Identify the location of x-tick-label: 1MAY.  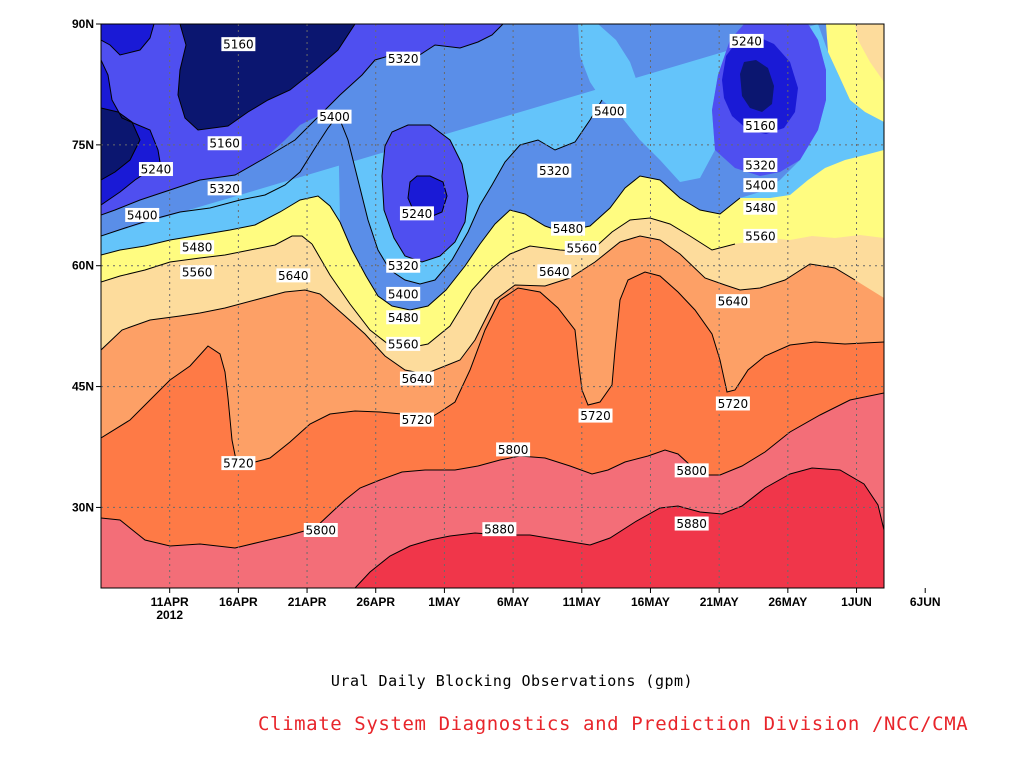
(444, 602).